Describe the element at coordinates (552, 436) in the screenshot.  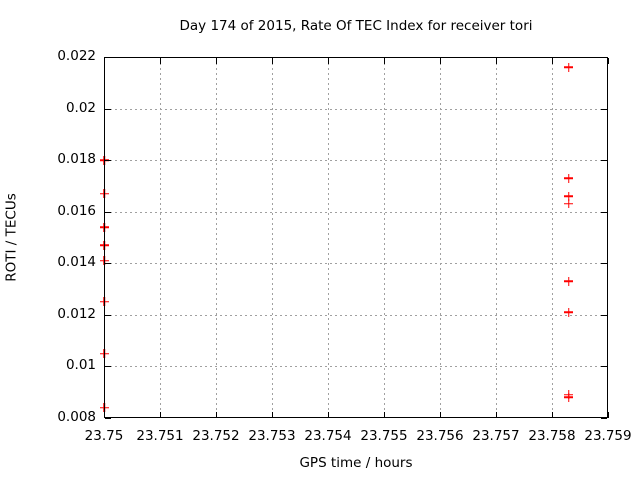
I see `x-tick-label: 23.758` at that location.